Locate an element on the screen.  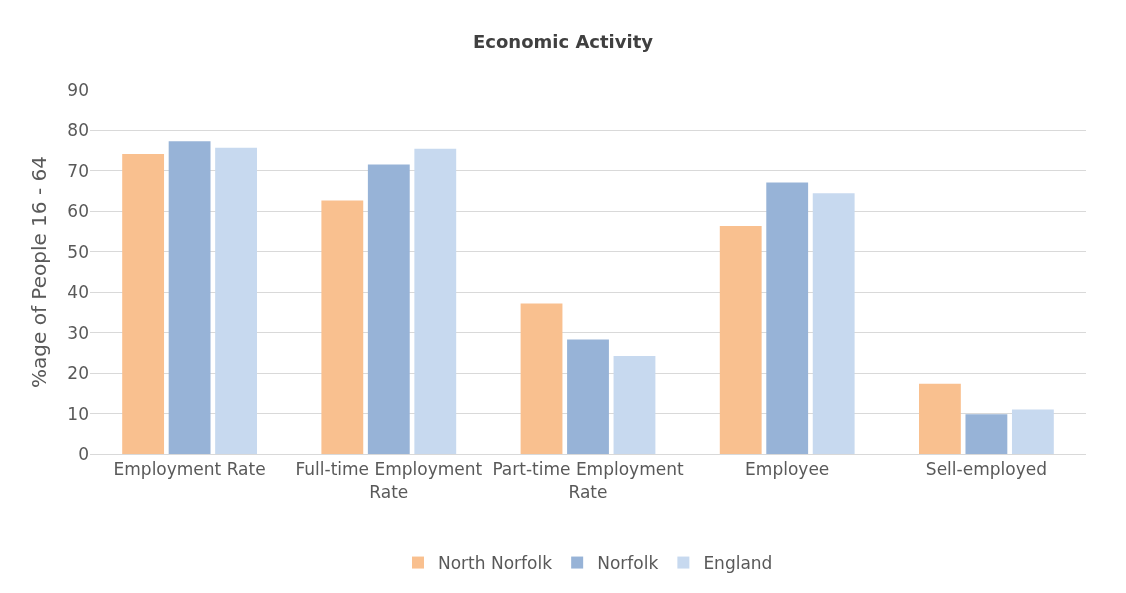
y-tick-label: 90 is located at coordinates (78, 89).